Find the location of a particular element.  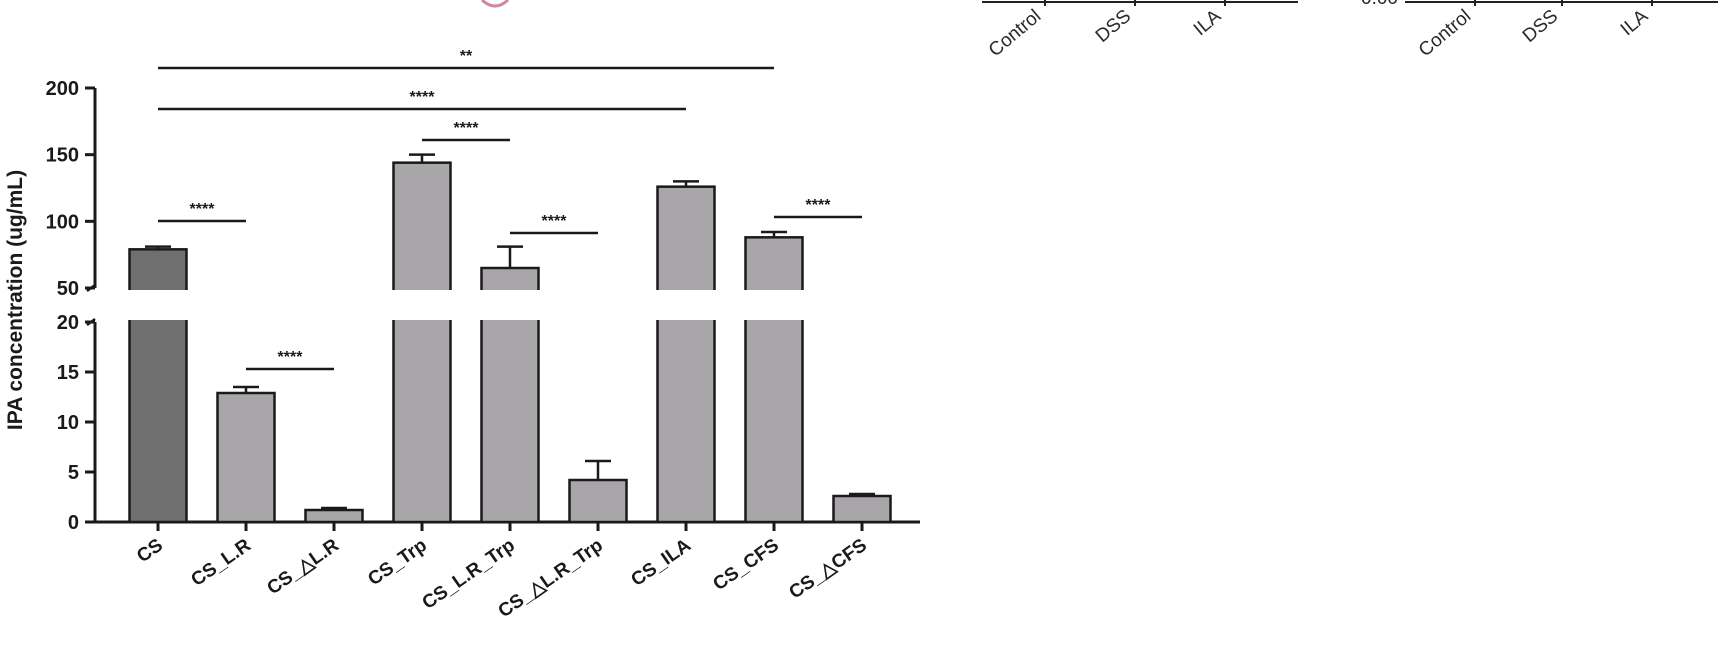

category-label: CS_△CFS is located at coordinates (827, 569).